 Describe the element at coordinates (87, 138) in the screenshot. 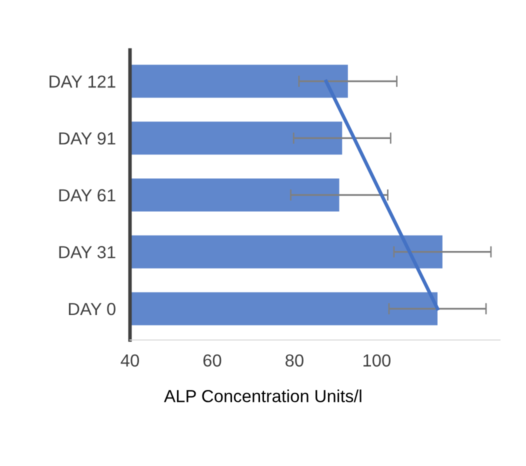

I see `y-tick-label: DAY 91` at that location.